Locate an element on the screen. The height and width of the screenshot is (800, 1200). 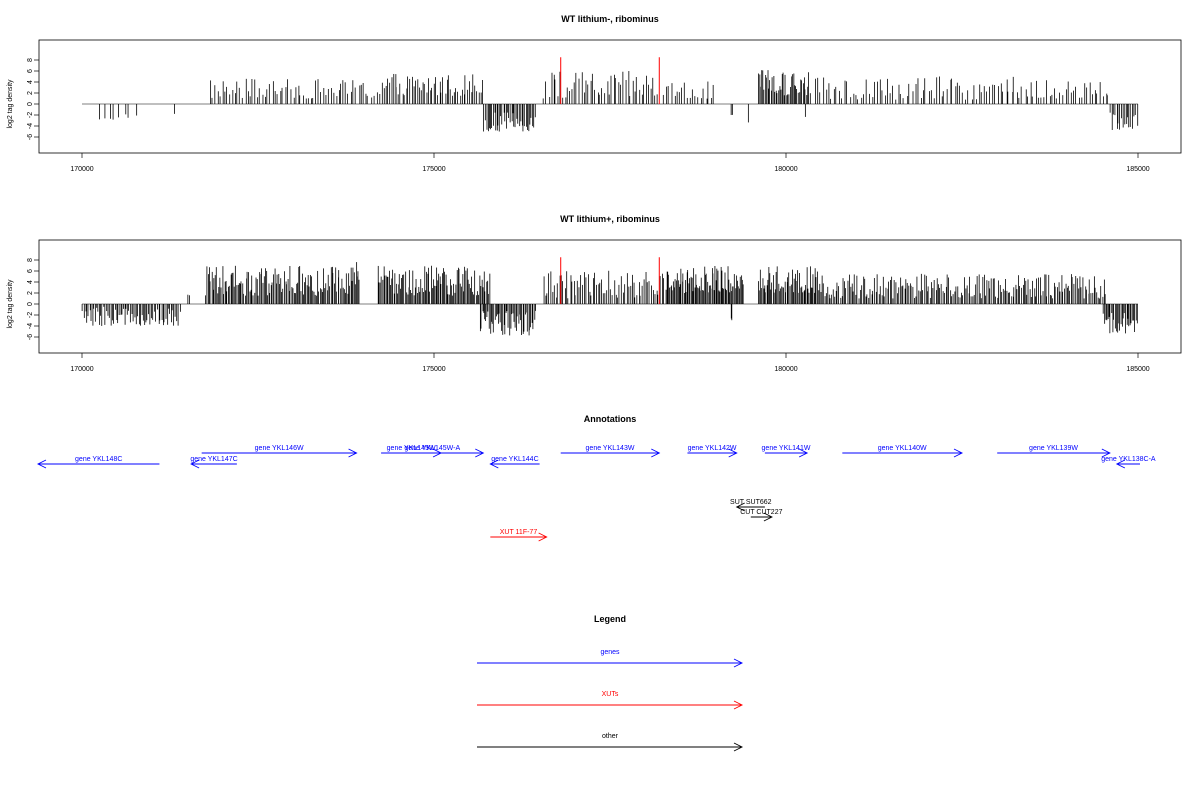
feature-label: gene YKL140W is located at coordinates (902, 448).